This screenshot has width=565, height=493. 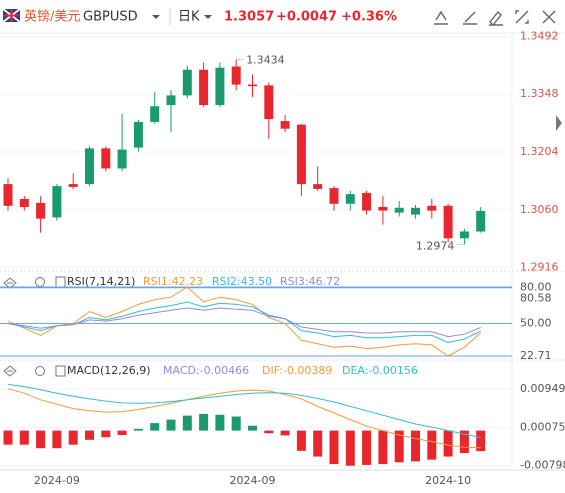 What do you see at coordinates (549, 17) in the screenshot?
I see `close-icon` at bounding box center [549, 17].